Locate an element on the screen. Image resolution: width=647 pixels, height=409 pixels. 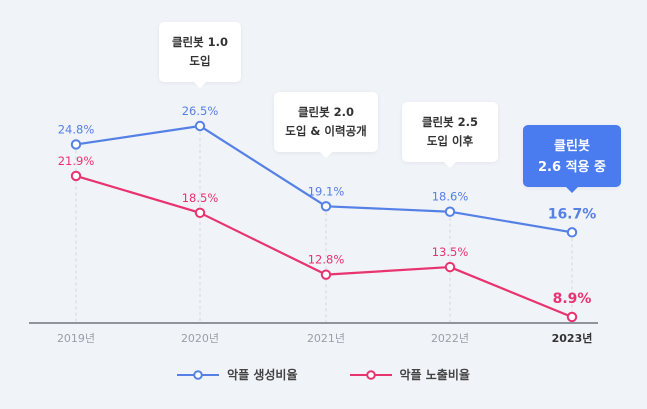
legend-marker-pink-icon is located at coordinates (370, 374).